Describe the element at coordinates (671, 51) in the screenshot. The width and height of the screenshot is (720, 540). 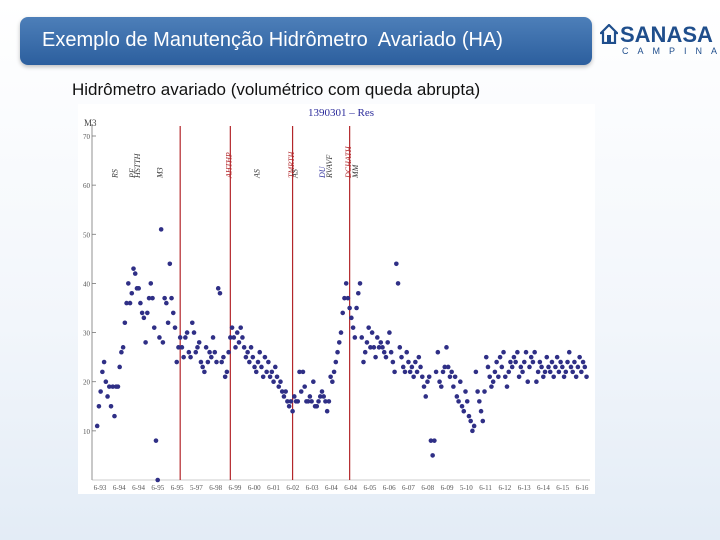
I see `logo-subtext: CAMPINAS` at that location.